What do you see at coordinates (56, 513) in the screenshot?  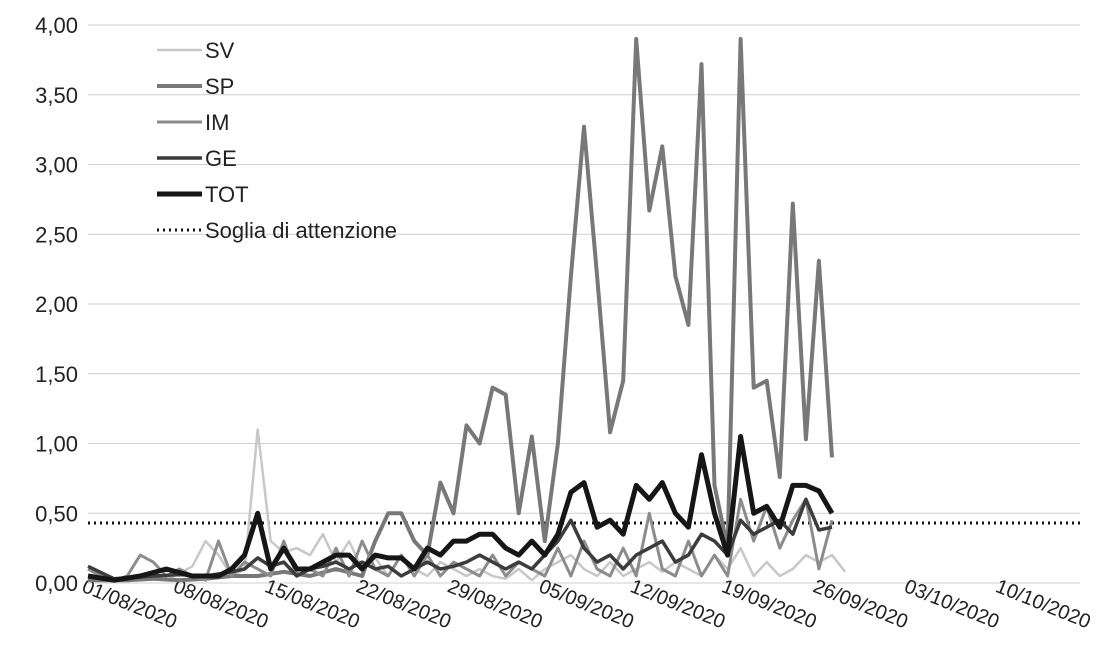 I see `y-tick-label: 0,50` at bounding box center [56, 513].